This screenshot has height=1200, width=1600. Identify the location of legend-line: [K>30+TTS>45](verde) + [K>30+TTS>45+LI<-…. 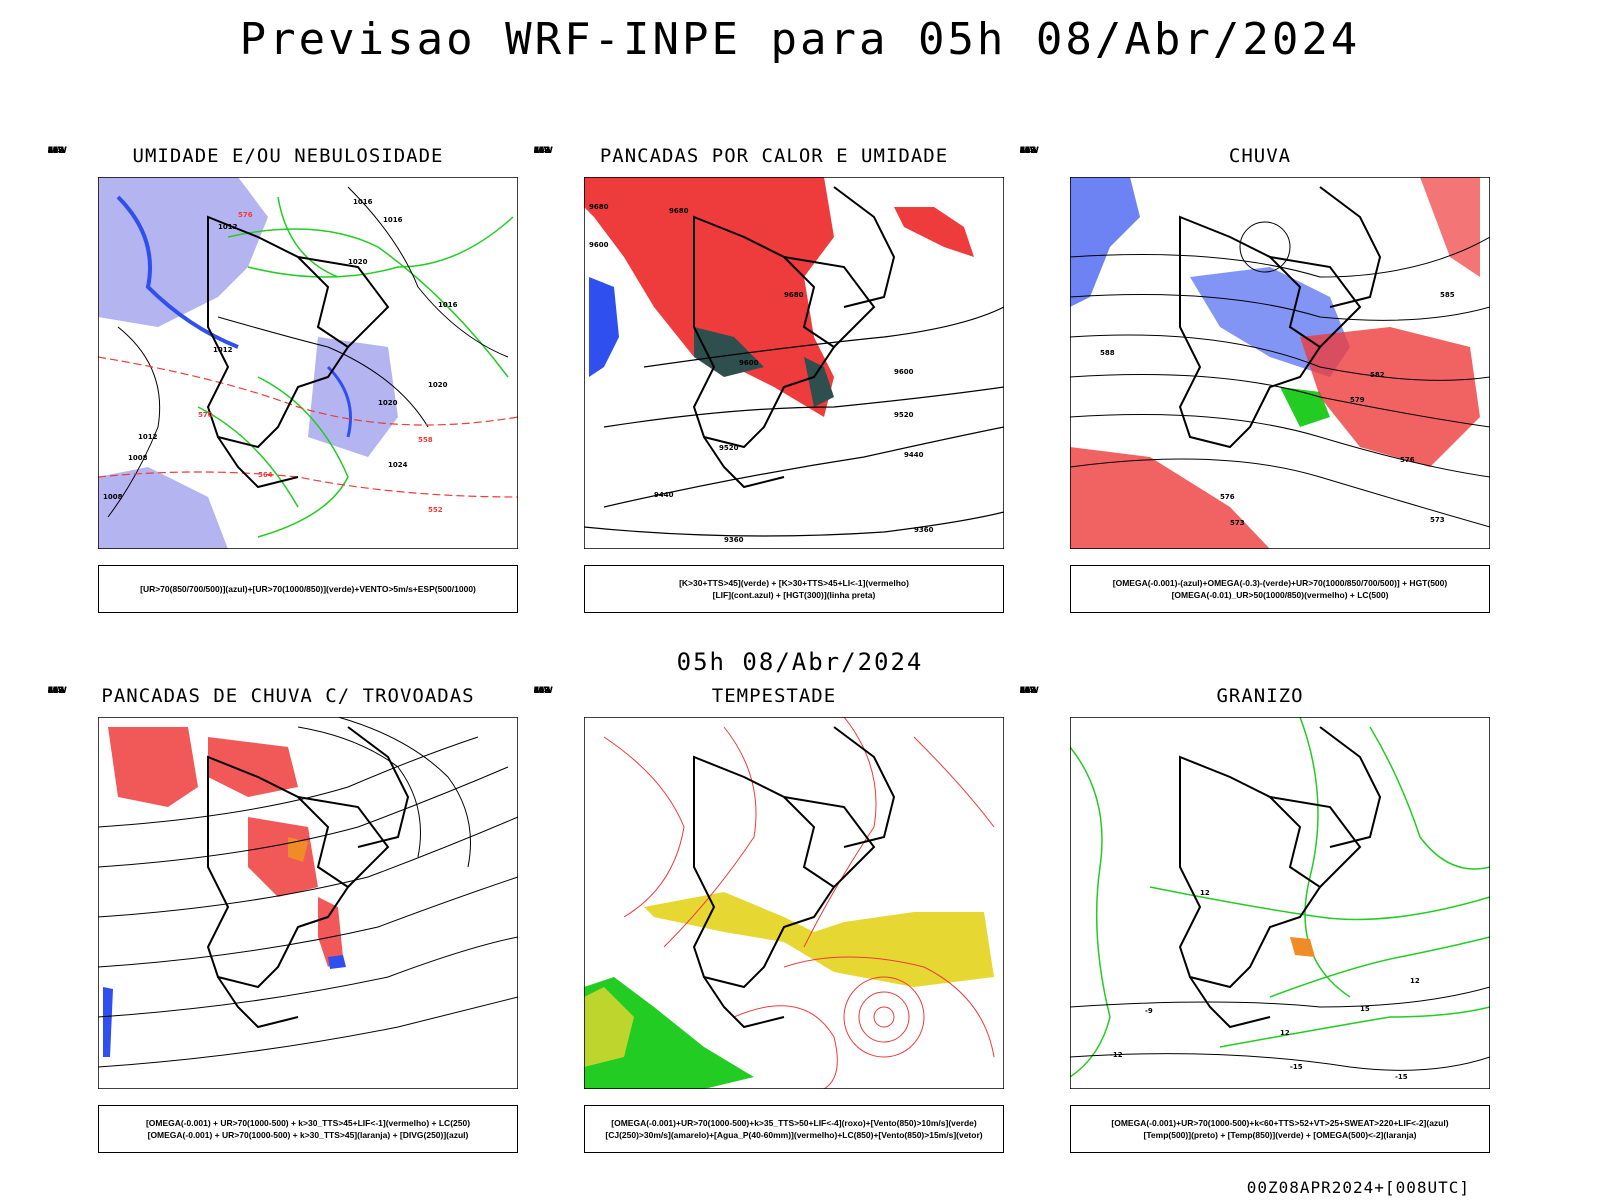
(794, 583).